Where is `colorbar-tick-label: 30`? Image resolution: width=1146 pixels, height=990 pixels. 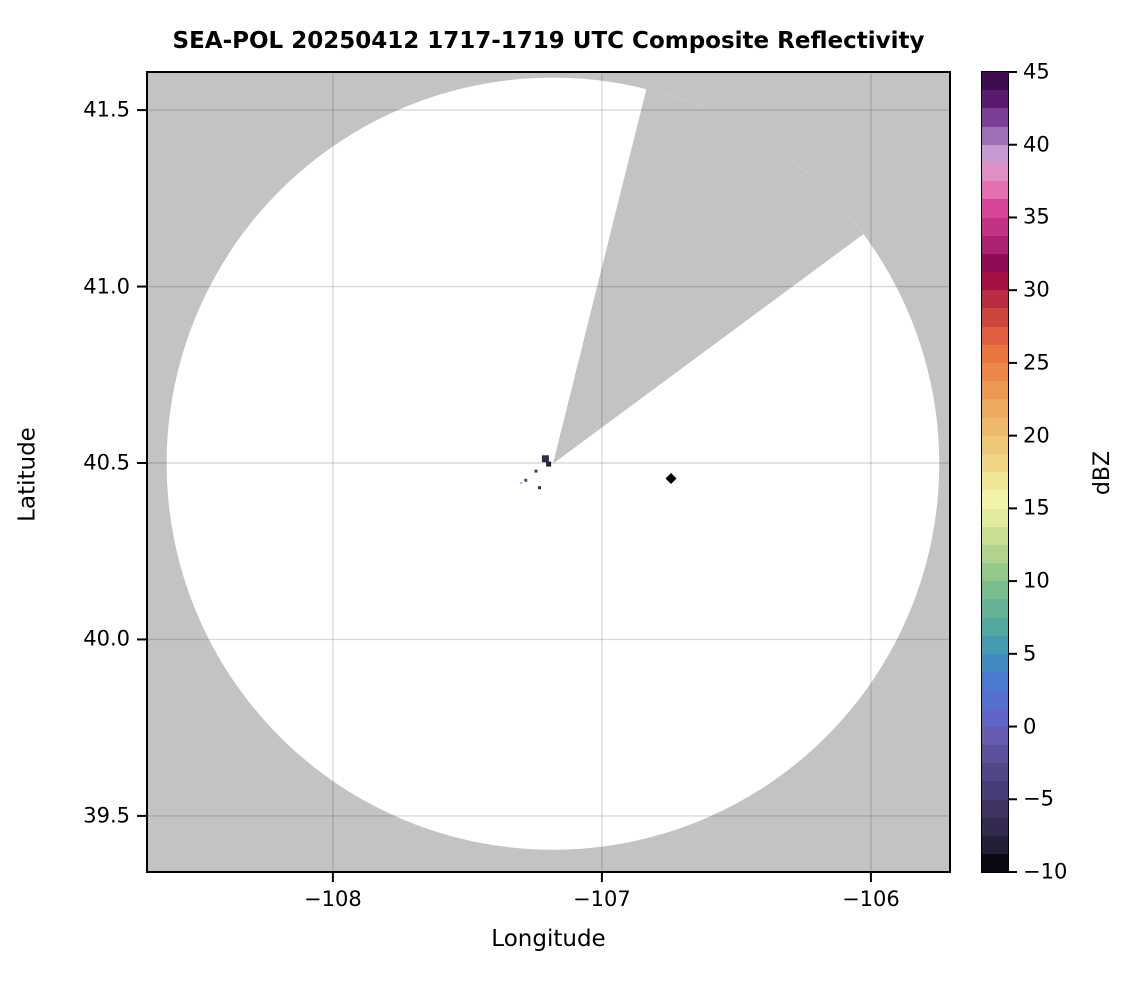 colorbar-tick-label: 30 is located at coordinates (1036, 289).